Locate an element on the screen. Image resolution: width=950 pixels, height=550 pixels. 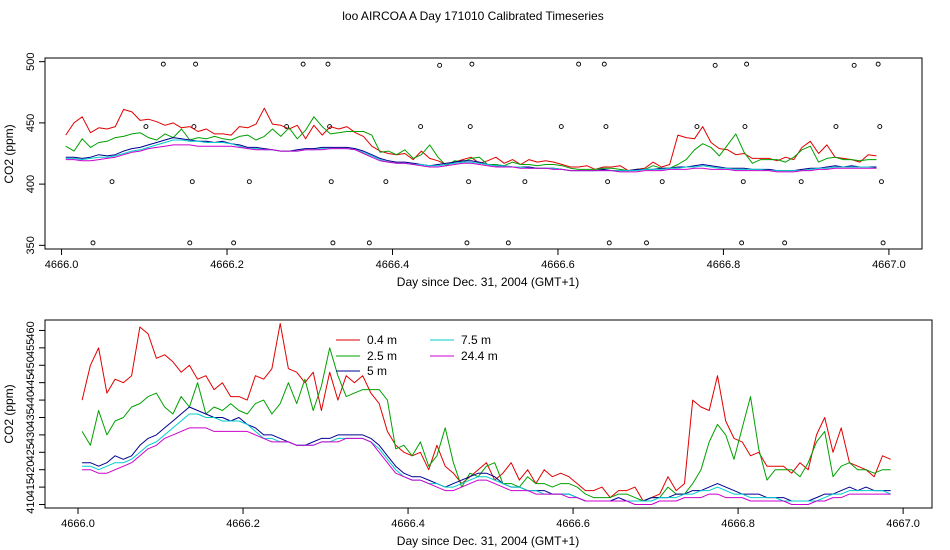
top-series is located at coordinates (471, 140).